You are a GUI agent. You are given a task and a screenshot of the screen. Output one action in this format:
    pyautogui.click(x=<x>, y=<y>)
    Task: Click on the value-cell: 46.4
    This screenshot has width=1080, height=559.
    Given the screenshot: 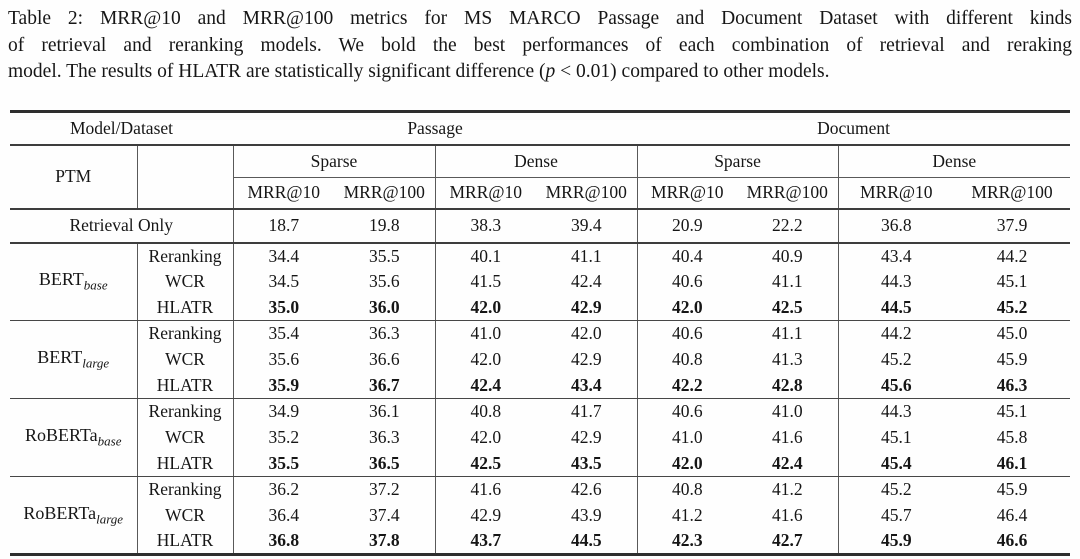 What is the action you would take?
    pyautogui.click(x=1012, y=515)
    